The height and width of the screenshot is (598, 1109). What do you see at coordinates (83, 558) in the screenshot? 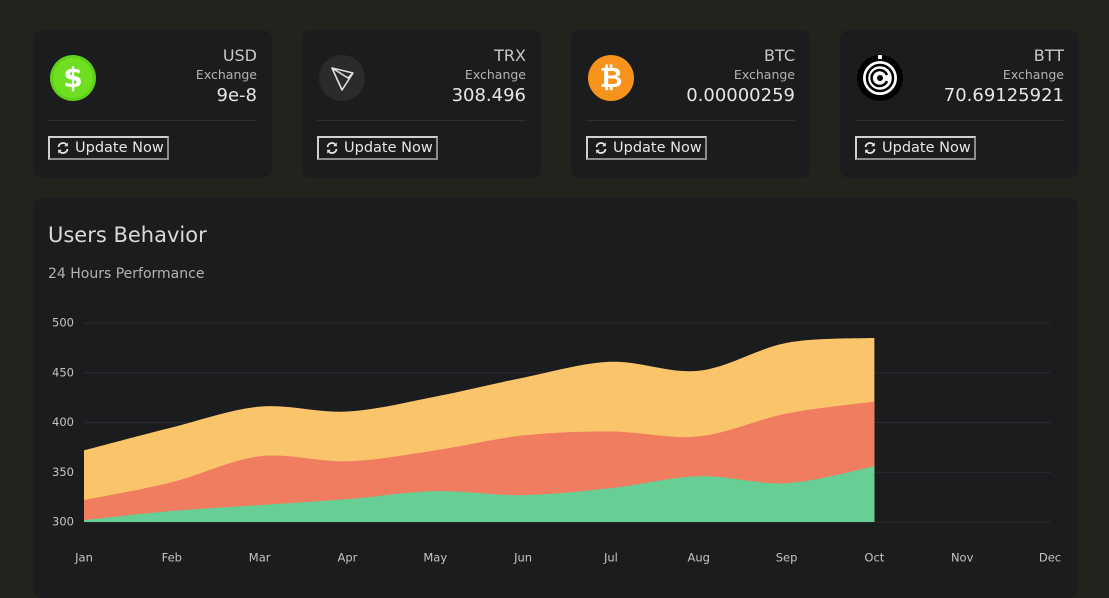
I see `x-tick-label: Jan` at bounding box center [83, 558].